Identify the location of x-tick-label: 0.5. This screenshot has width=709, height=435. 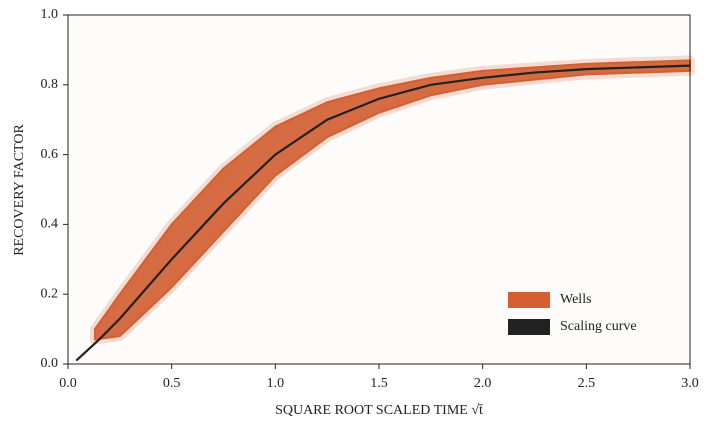
(172, 383).